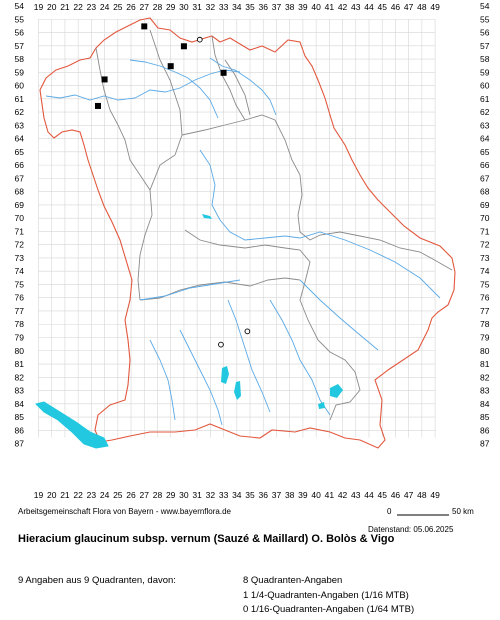  I want to click on axis-label: 62, so click(20, 112).